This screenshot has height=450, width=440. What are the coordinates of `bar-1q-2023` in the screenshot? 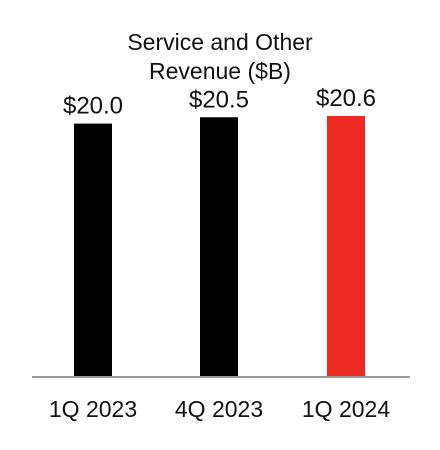 It's located at (93, 250).